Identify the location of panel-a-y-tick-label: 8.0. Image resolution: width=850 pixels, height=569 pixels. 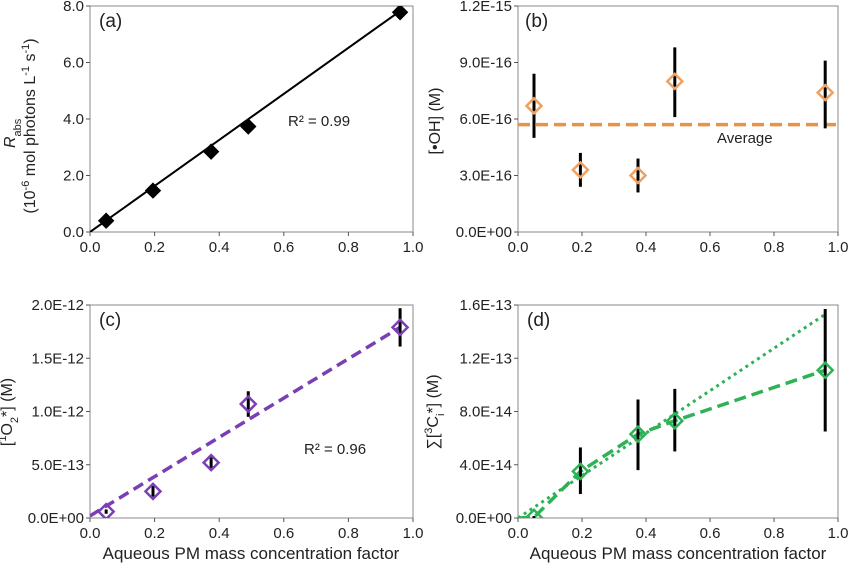
(73, 7).